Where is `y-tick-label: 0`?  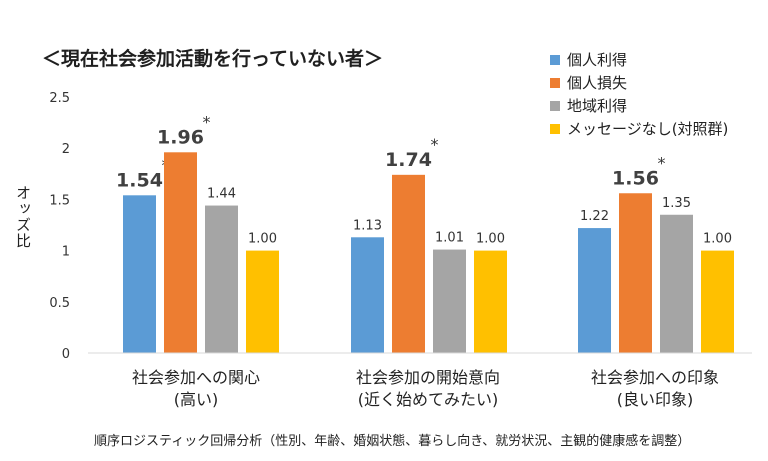
y-tick-label: 0 is located at coordinates (66, 354).